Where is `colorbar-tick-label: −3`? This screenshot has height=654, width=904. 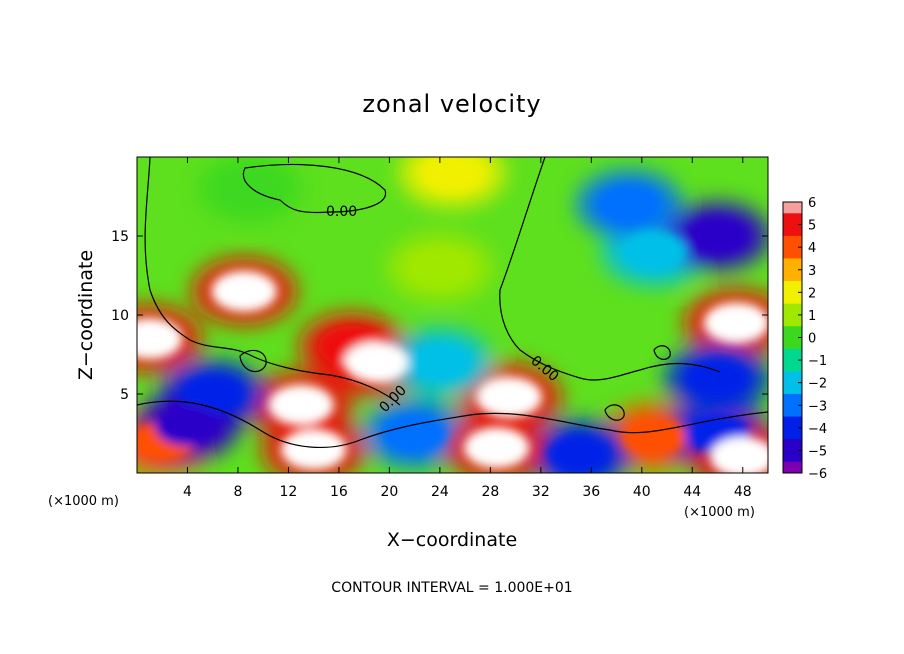 colorbar-tick-label: −3 is located at coordinates (817, 406).